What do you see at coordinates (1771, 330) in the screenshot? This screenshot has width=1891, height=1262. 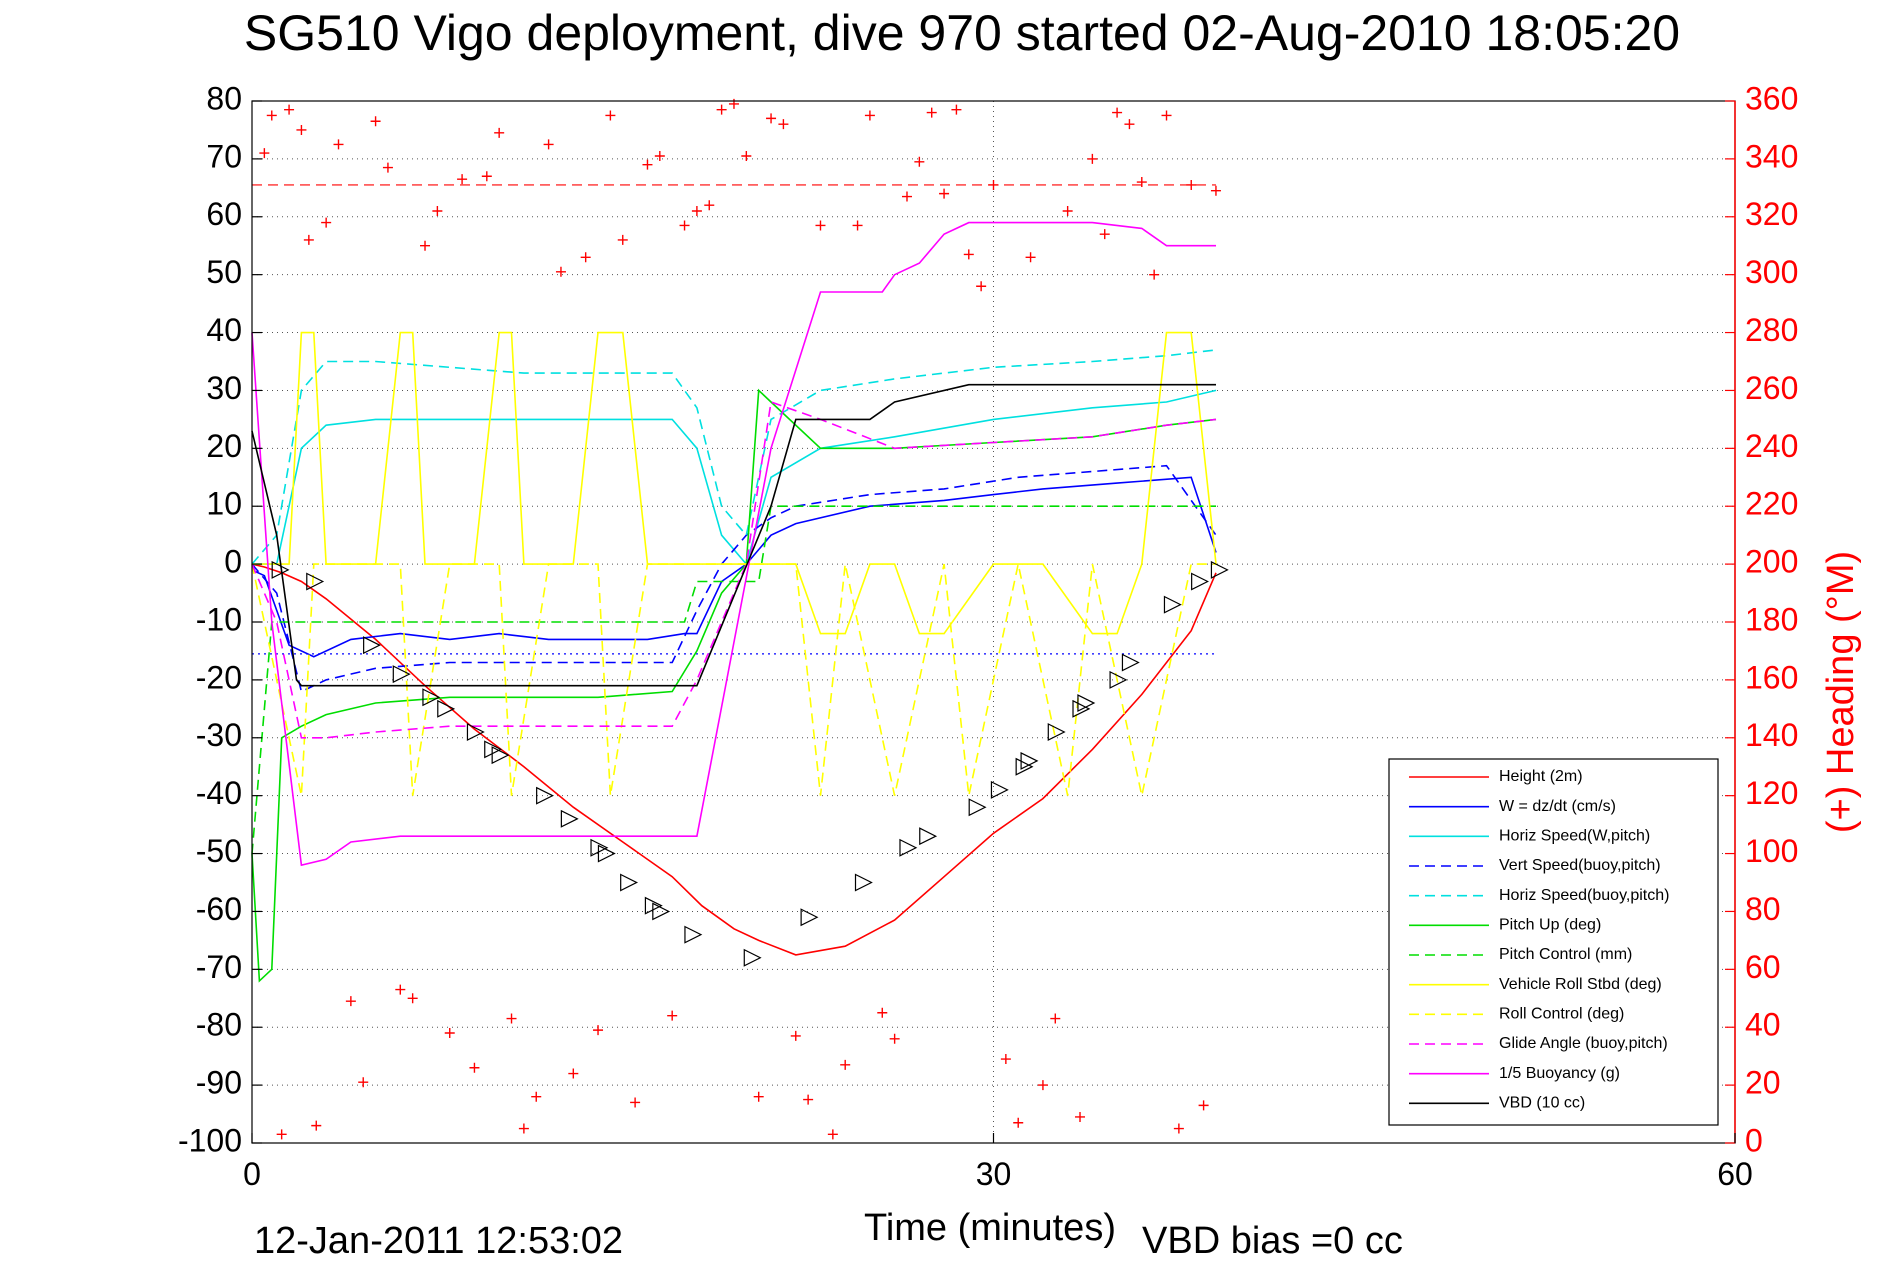 I see `y-right-tick-label: 280` at bounding box center [1771, 330].